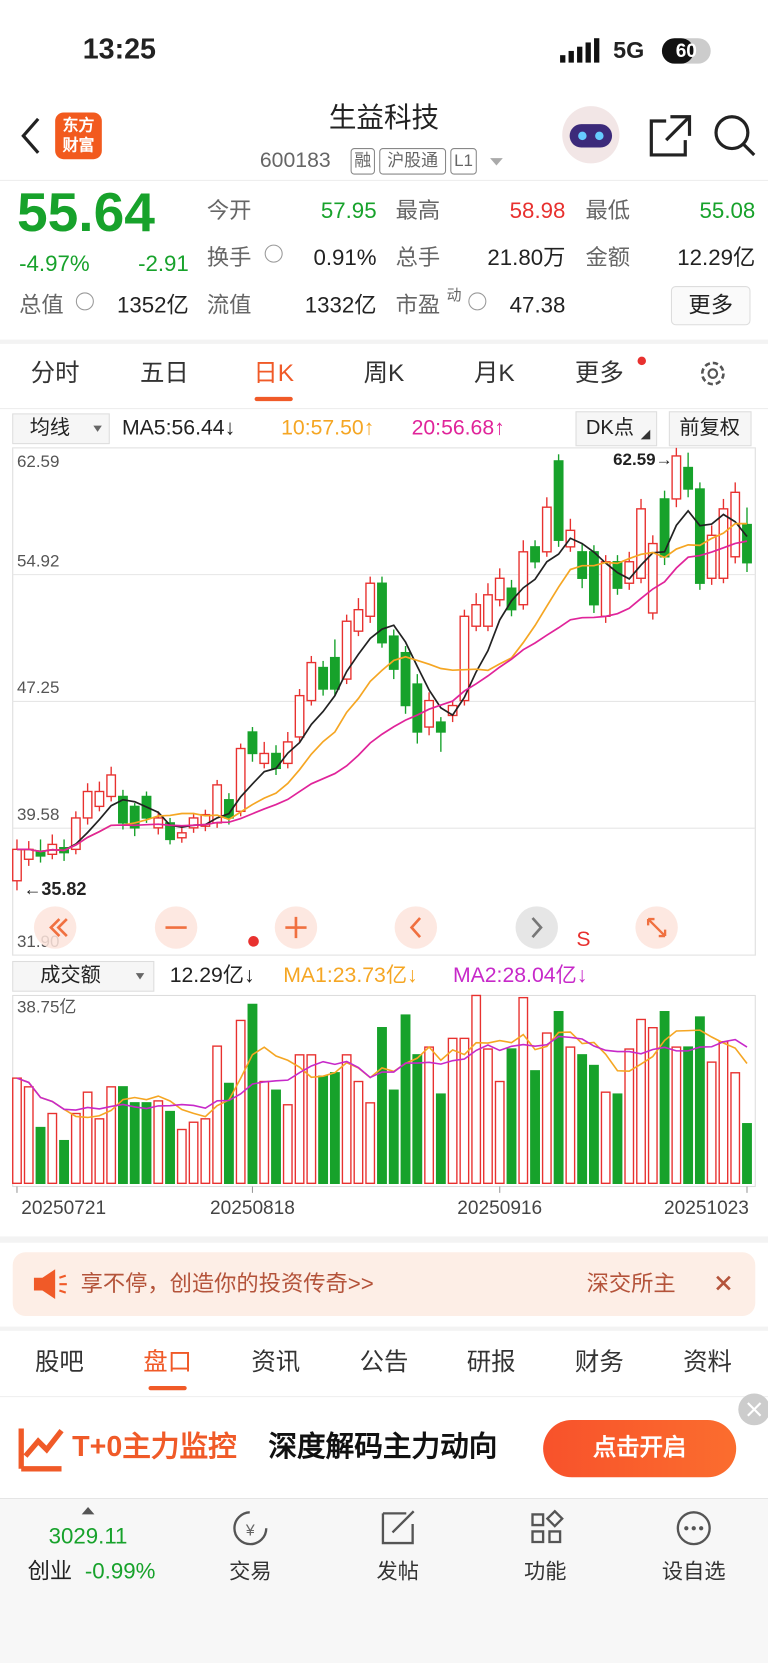  What do you see at coordinates (355, 927) in the screenshot?
I see `chart-controls` at bounding box center [355, 927].